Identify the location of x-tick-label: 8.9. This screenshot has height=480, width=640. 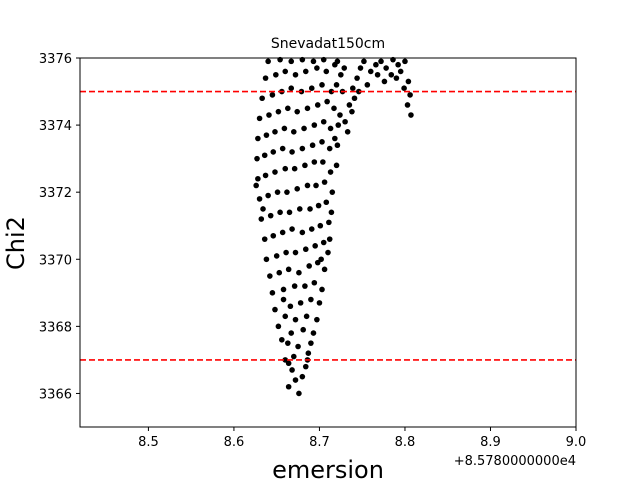
(490, 442).